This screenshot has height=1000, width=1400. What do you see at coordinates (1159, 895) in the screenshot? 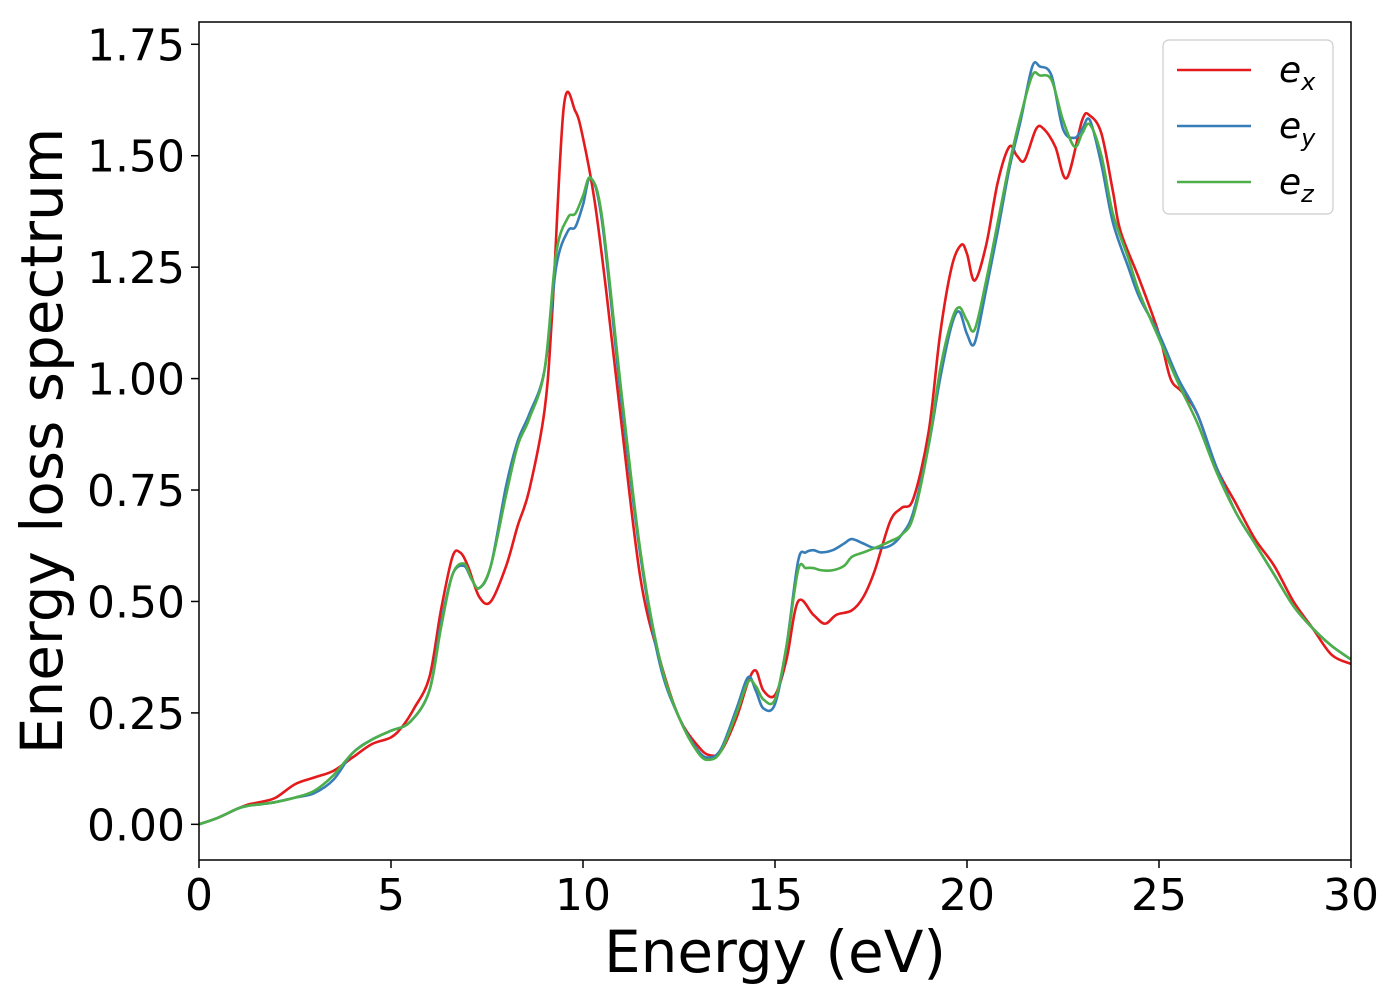
I see `x-tick-label: 25` at bounding box center [1159, 895].